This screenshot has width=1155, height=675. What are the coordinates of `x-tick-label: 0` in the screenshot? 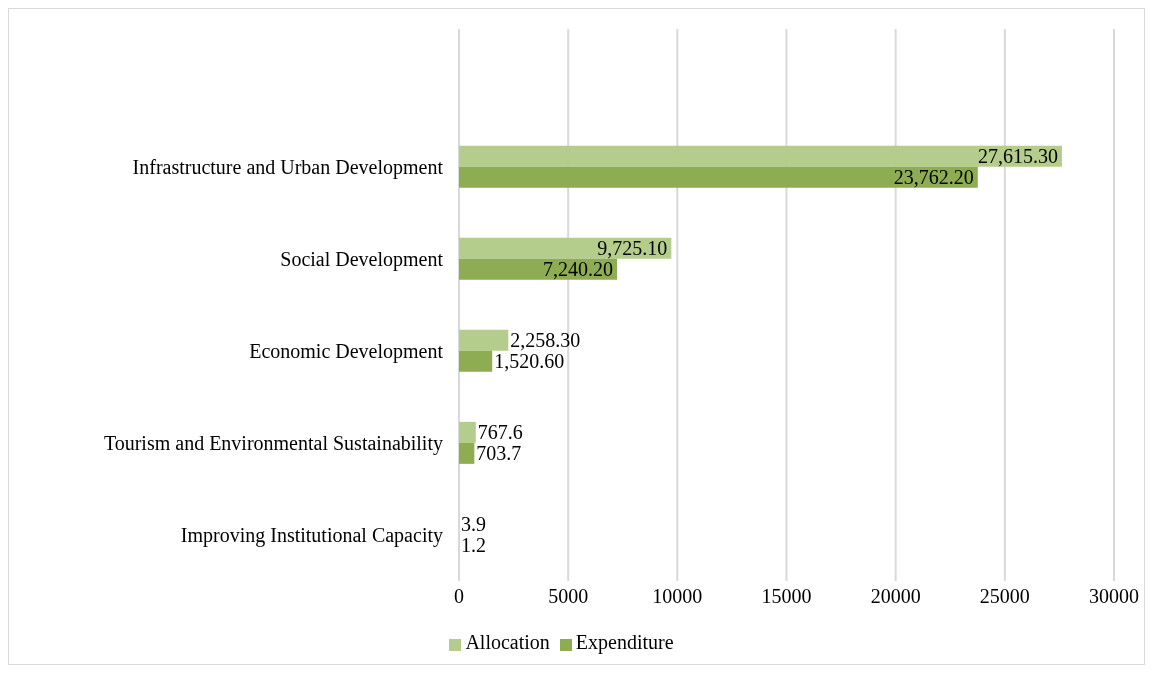 It's located at (459, 596).